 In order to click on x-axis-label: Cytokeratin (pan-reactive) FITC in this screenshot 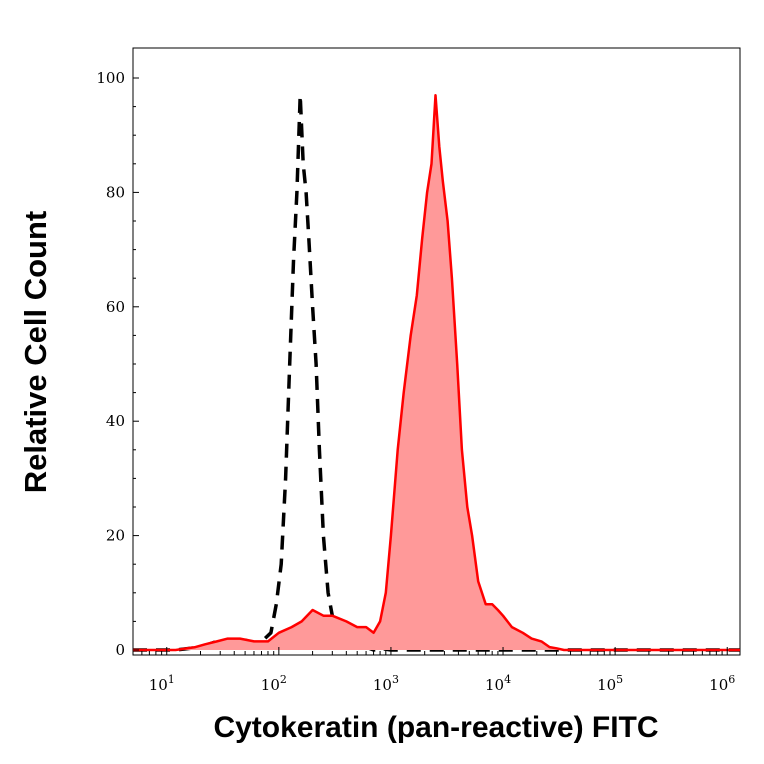, I will do `click(435, 727)`.